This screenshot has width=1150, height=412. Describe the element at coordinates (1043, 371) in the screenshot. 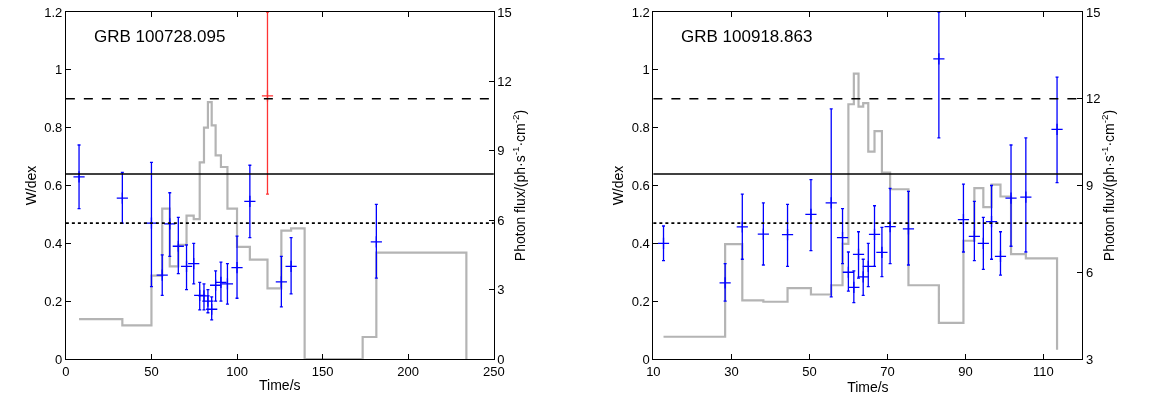

I see `x-tick-label: 110` at that location.